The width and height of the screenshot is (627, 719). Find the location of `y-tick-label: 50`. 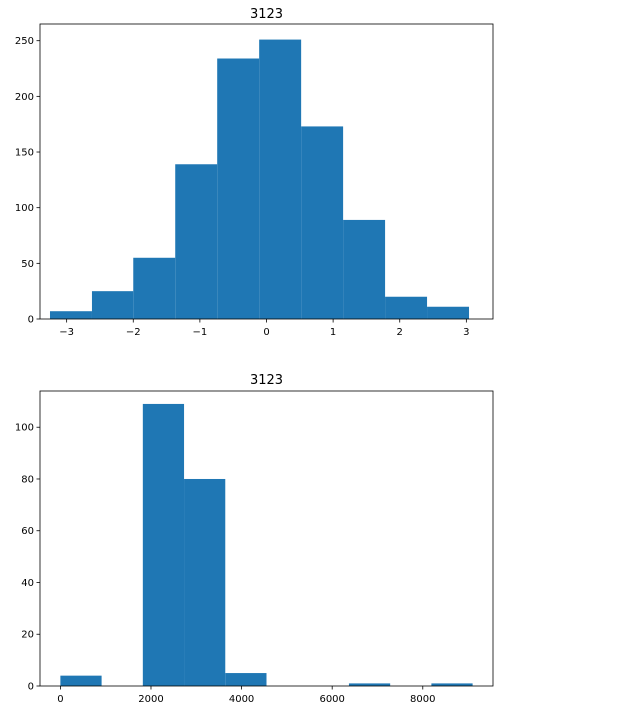

y-tick-label: 50 is located at coordinates (27, 264).